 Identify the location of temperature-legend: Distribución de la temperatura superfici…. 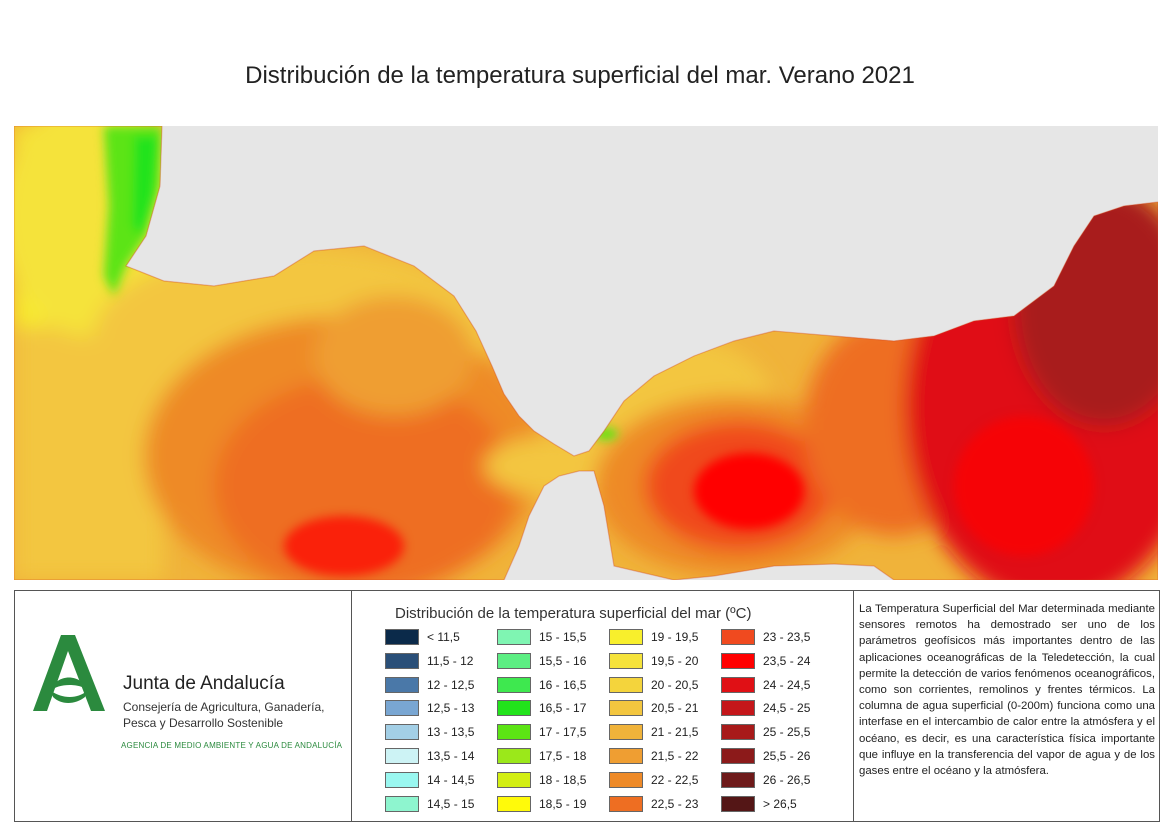
(602, 706).